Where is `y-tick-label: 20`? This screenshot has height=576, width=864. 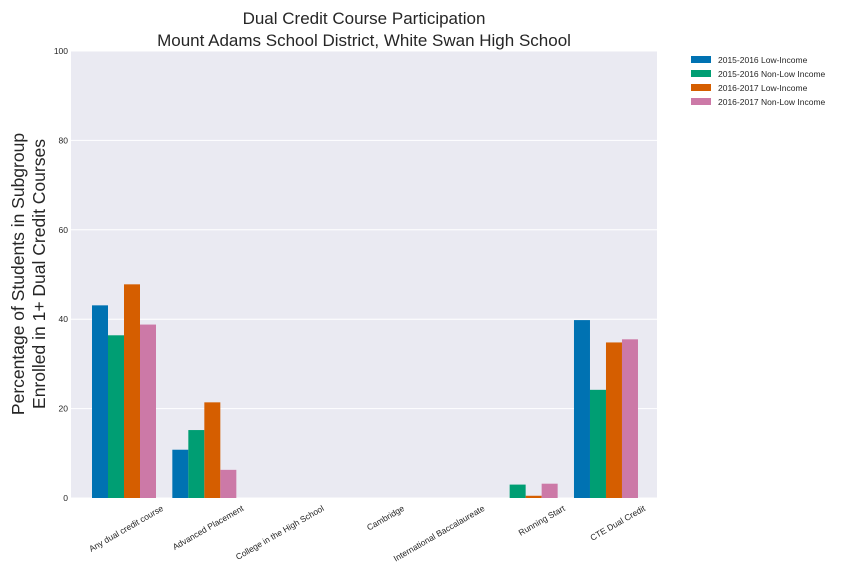
y-tick-label: 20 is located at coordinates (64, 409).